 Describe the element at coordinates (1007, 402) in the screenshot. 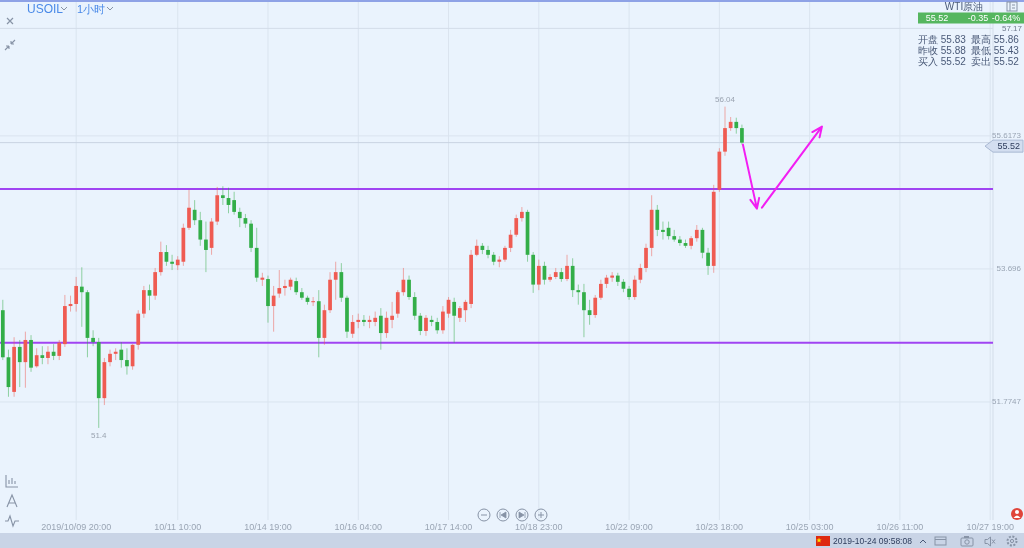

I see `y-tick-label: 51.7747` at that location.